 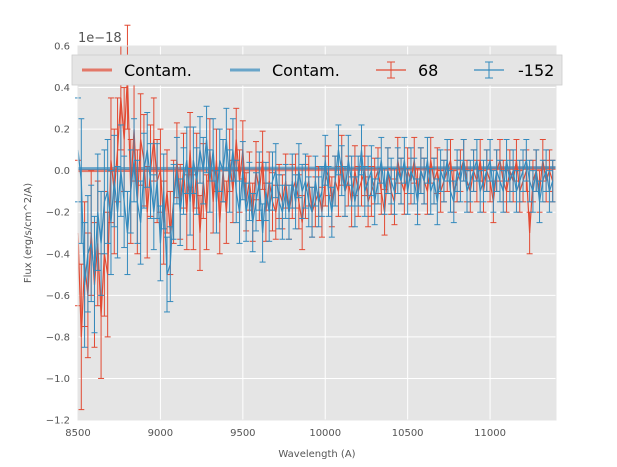 What do you see at coordinates (58, 213) in the screenshot?
I see `y-tick-label: −0.2` at bounding box center [58, 213].